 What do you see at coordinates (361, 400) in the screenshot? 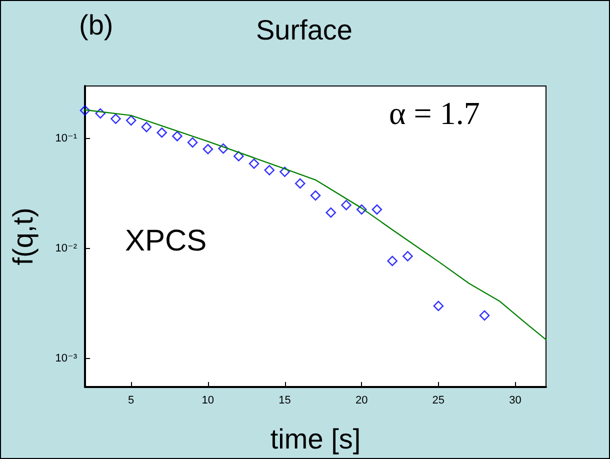
I see `x-tick-label: 20` at bounding box center [361, 400].